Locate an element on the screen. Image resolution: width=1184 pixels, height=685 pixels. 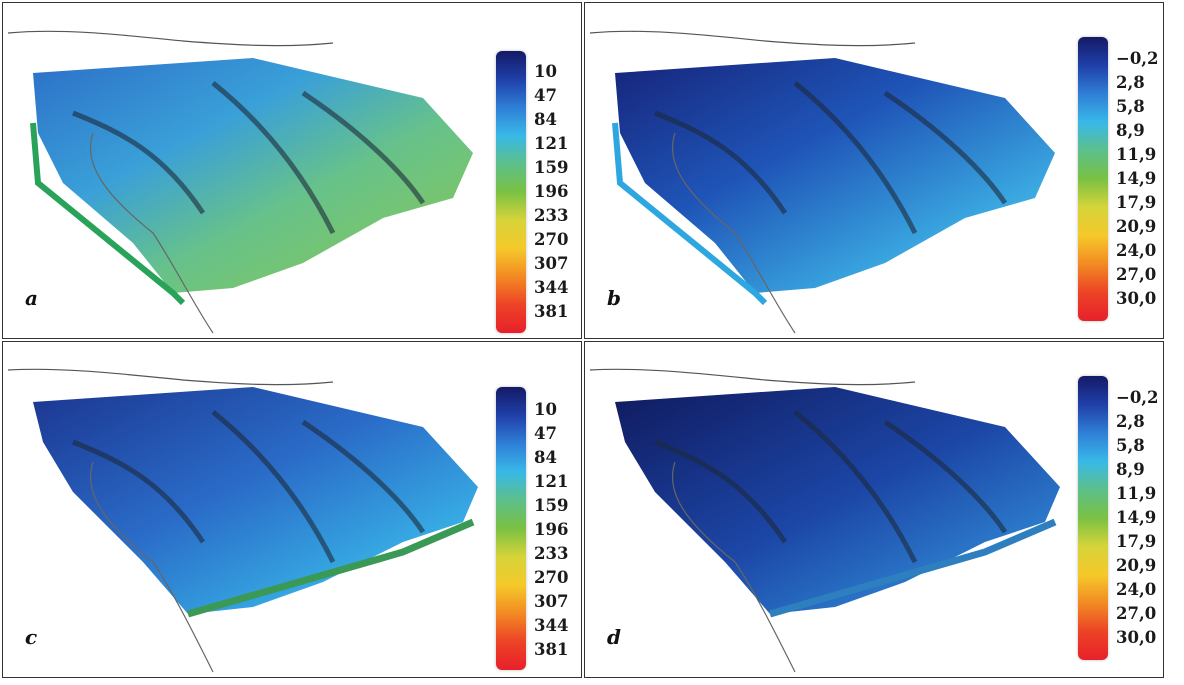
colorbar-b is located at coordinates (1093, 179).